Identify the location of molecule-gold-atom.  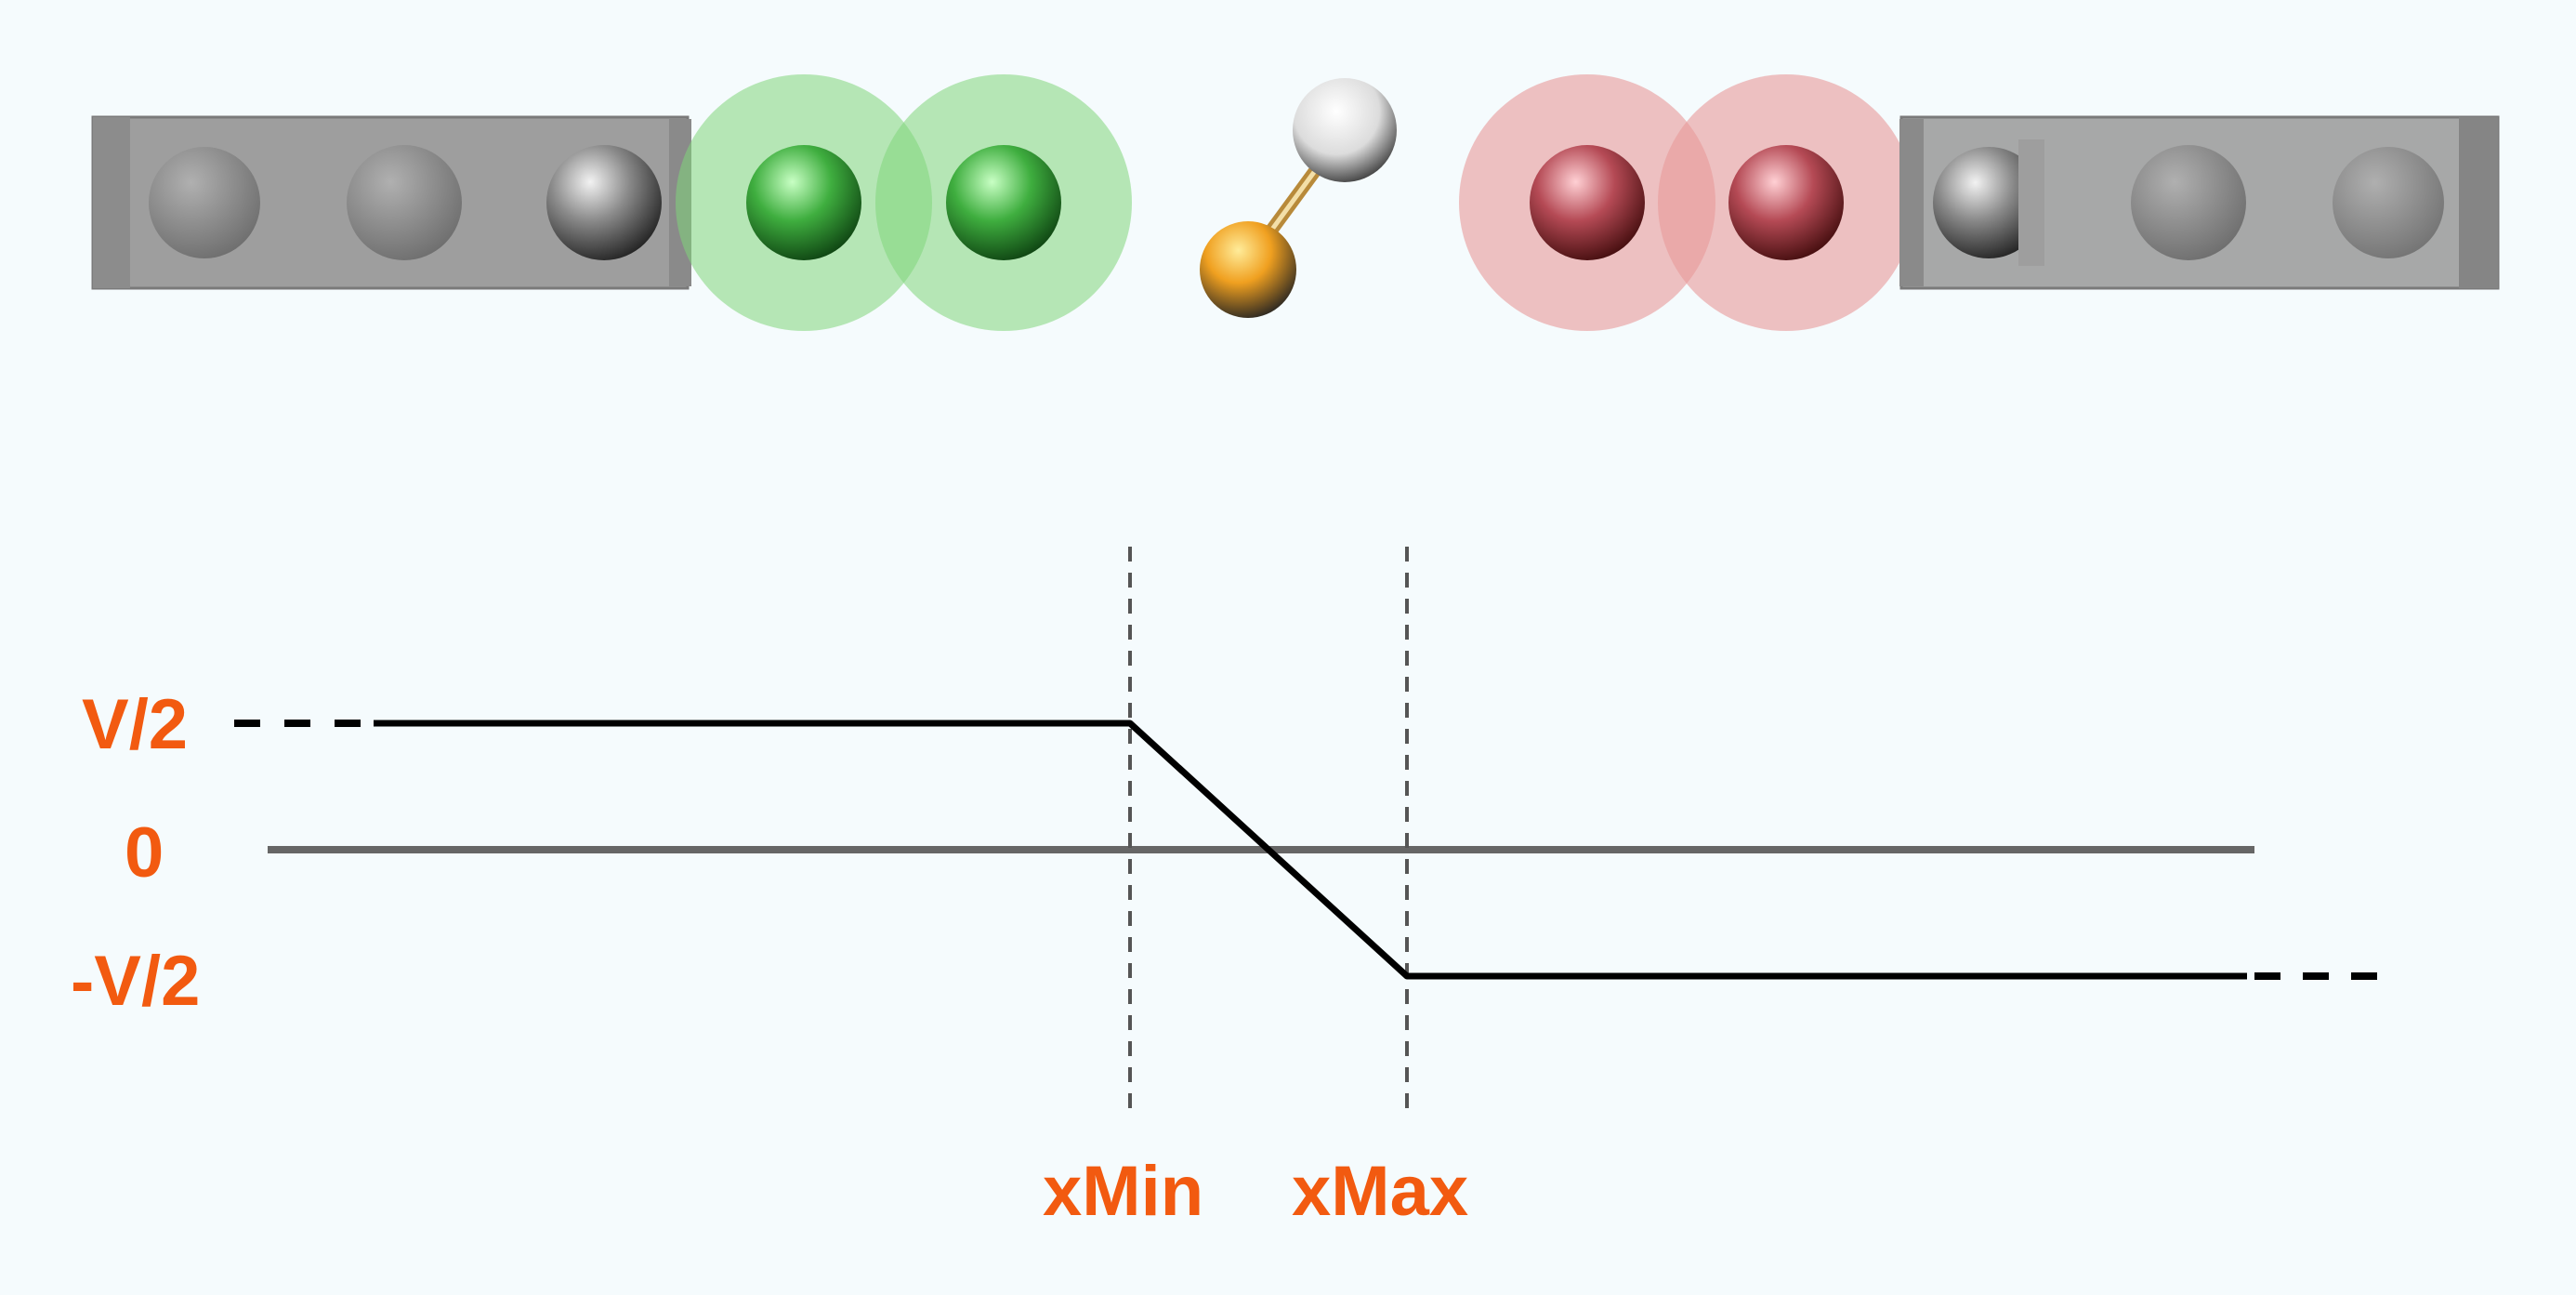
(1248, 269).